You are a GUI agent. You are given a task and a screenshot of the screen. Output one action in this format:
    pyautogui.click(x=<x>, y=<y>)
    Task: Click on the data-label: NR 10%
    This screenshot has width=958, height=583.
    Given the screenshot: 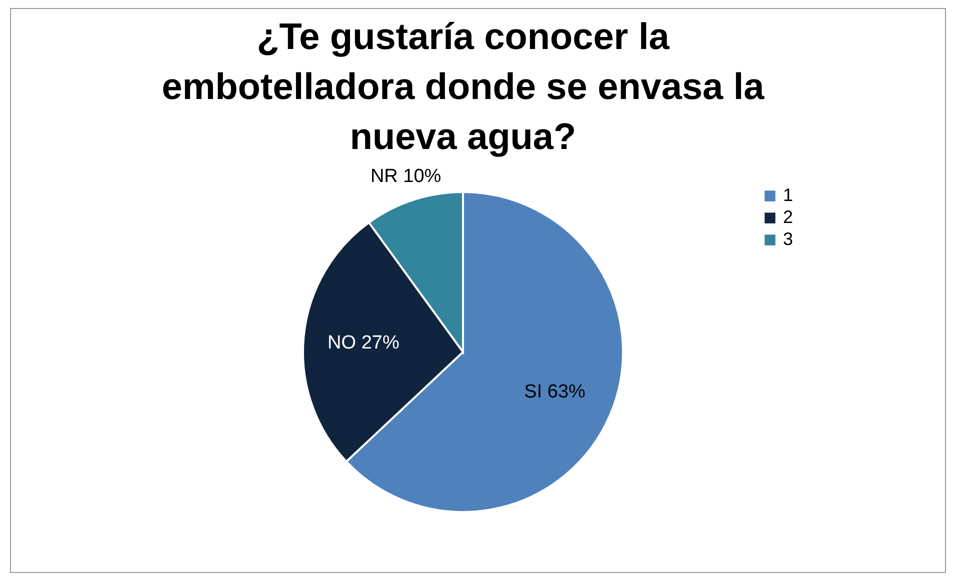 What is the action you would take?
    pyautogui.click(x=406, y=177)
    